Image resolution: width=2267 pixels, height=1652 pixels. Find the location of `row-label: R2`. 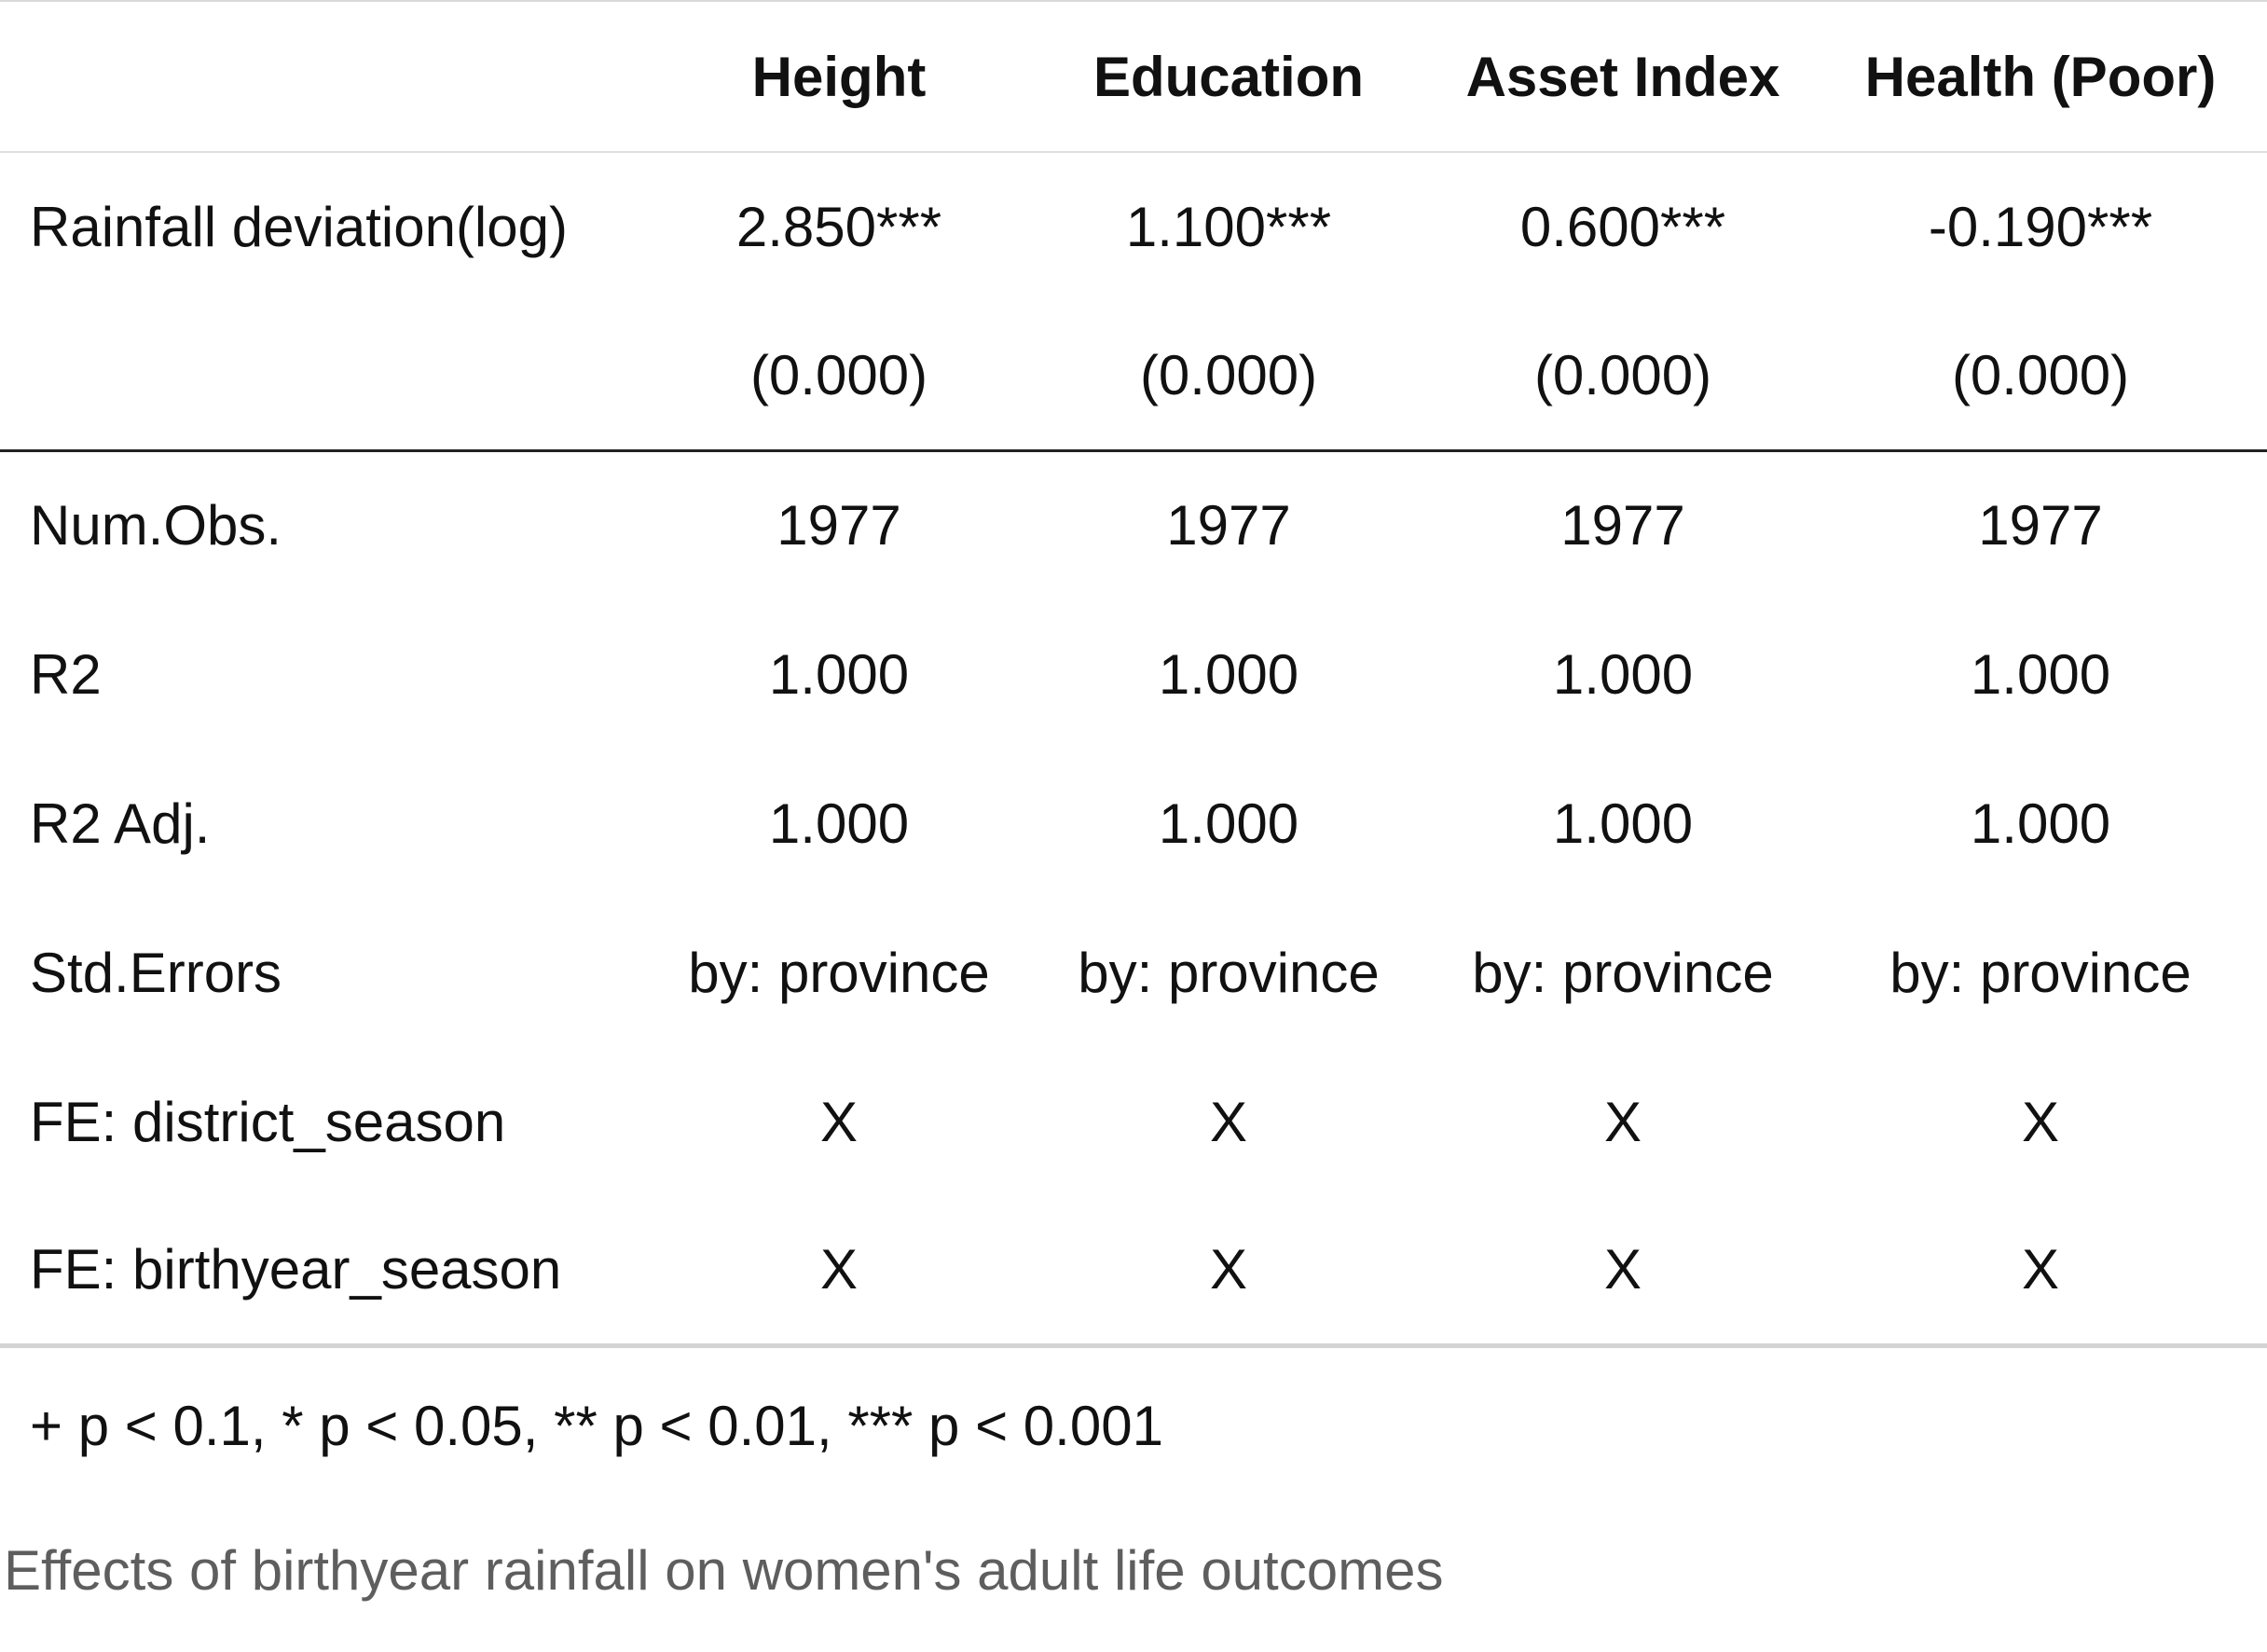

row-label: R2 is located at coordinates (66, 674).